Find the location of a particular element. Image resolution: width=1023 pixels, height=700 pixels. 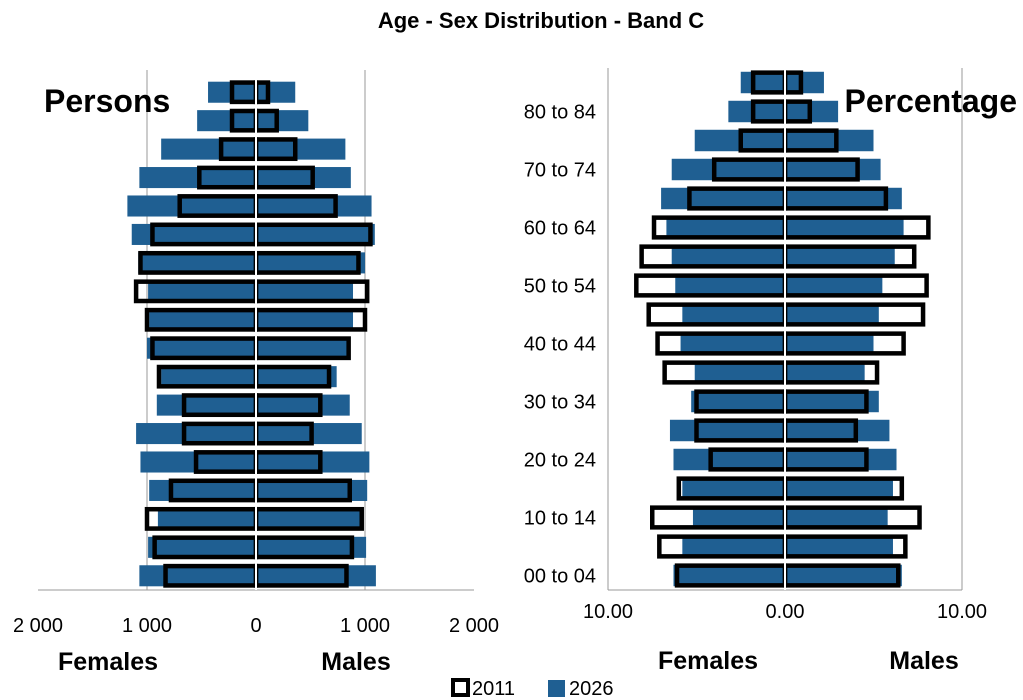

y-tick-label: 60 to 64 is located at coordinates (560, 229).